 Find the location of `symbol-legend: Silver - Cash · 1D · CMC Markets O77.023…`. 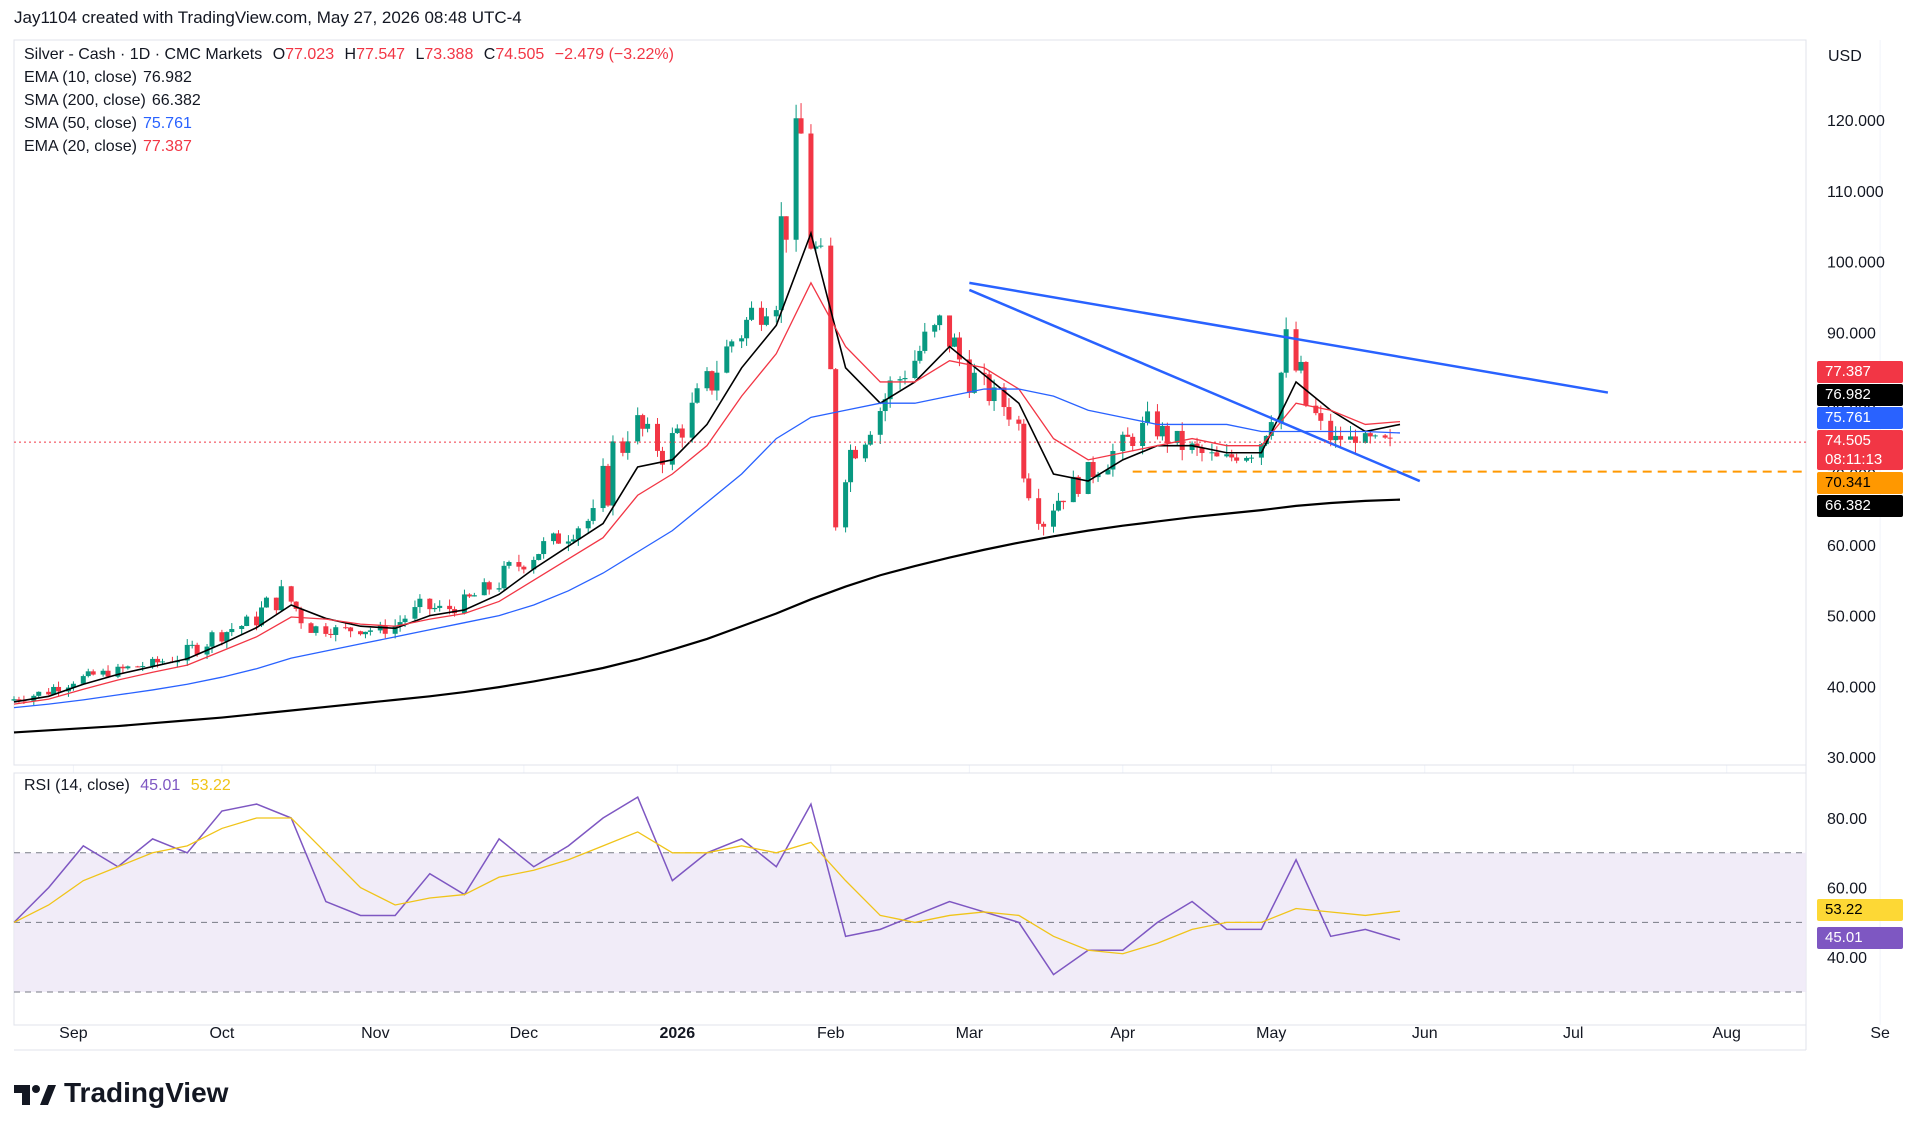

symbol-legend: Silver - Cash · 1D · CMC Markets O77.023… is located at coordinates (352, 55).